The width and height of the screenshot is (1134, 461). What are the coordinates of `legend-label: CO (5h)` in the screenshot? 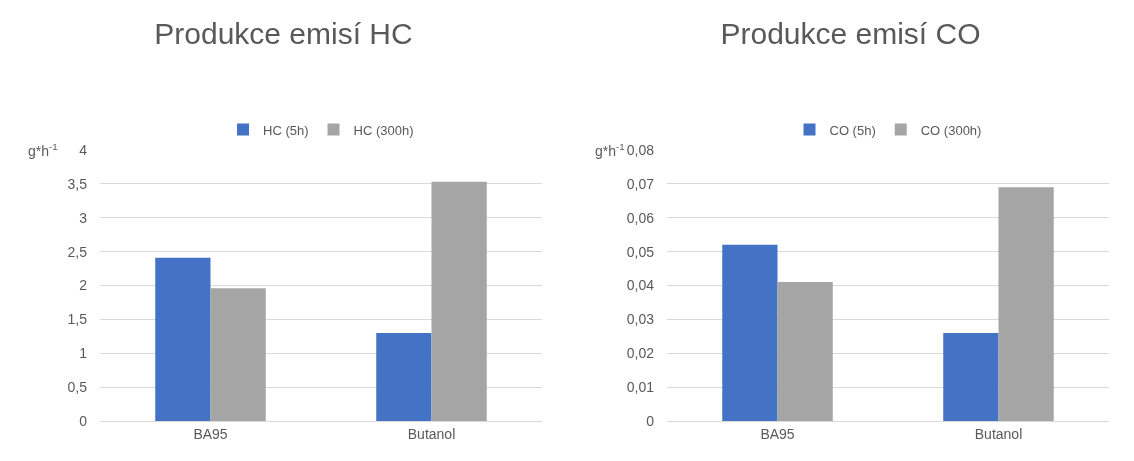 It's located at (852, 130).